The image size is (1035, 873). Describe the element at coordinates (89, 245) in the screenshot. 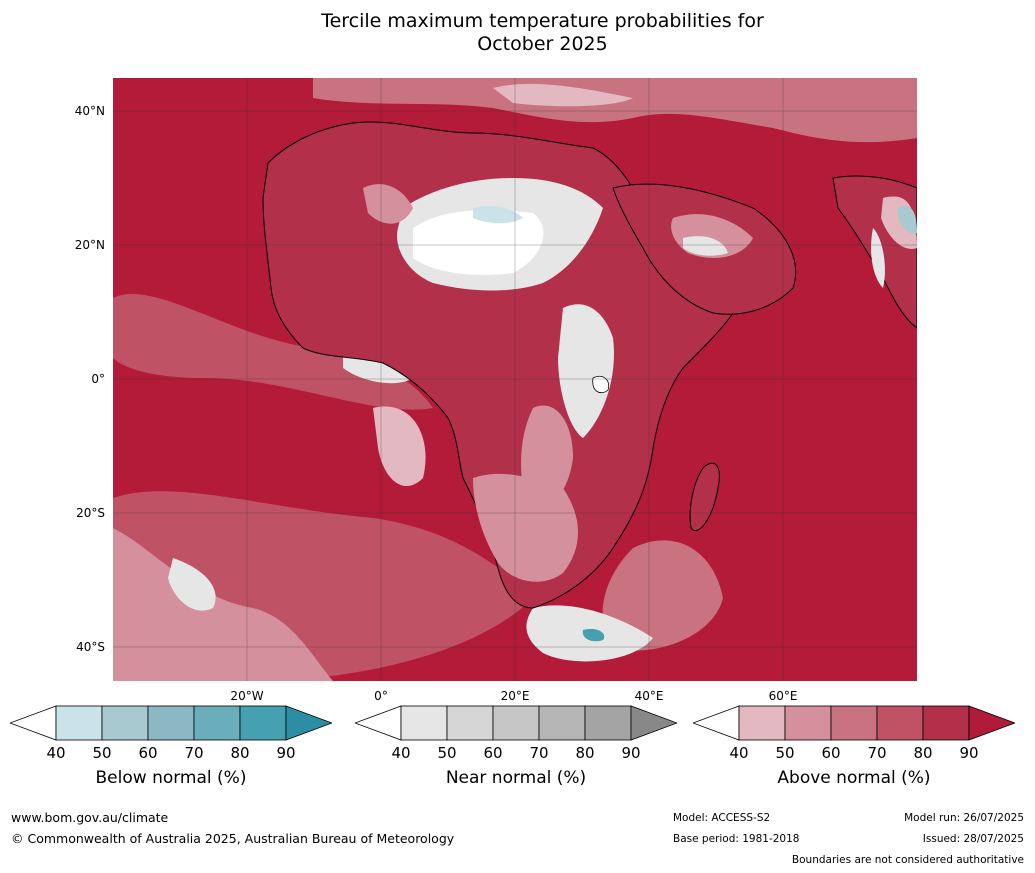

I see `lat-label-20n: 20°N` at that location.